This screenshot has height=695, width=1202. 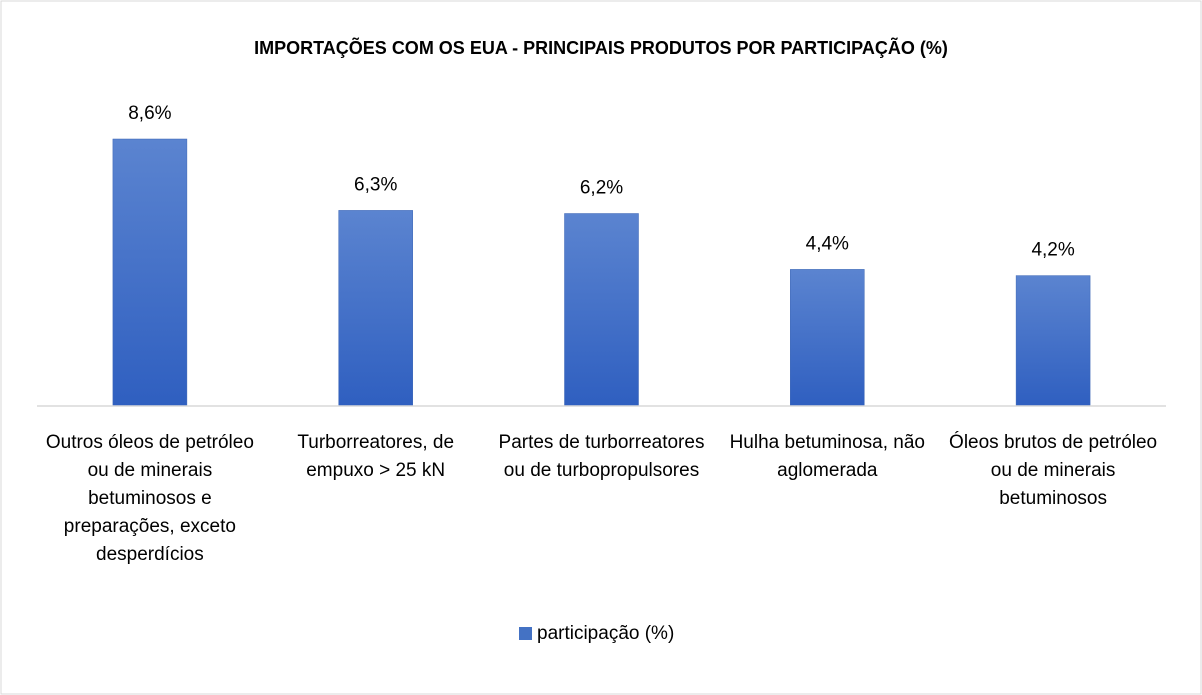 I want to click on x-tick-label: Turborreatores, de empuxo > 25 kN, so click(x=376, y=456).